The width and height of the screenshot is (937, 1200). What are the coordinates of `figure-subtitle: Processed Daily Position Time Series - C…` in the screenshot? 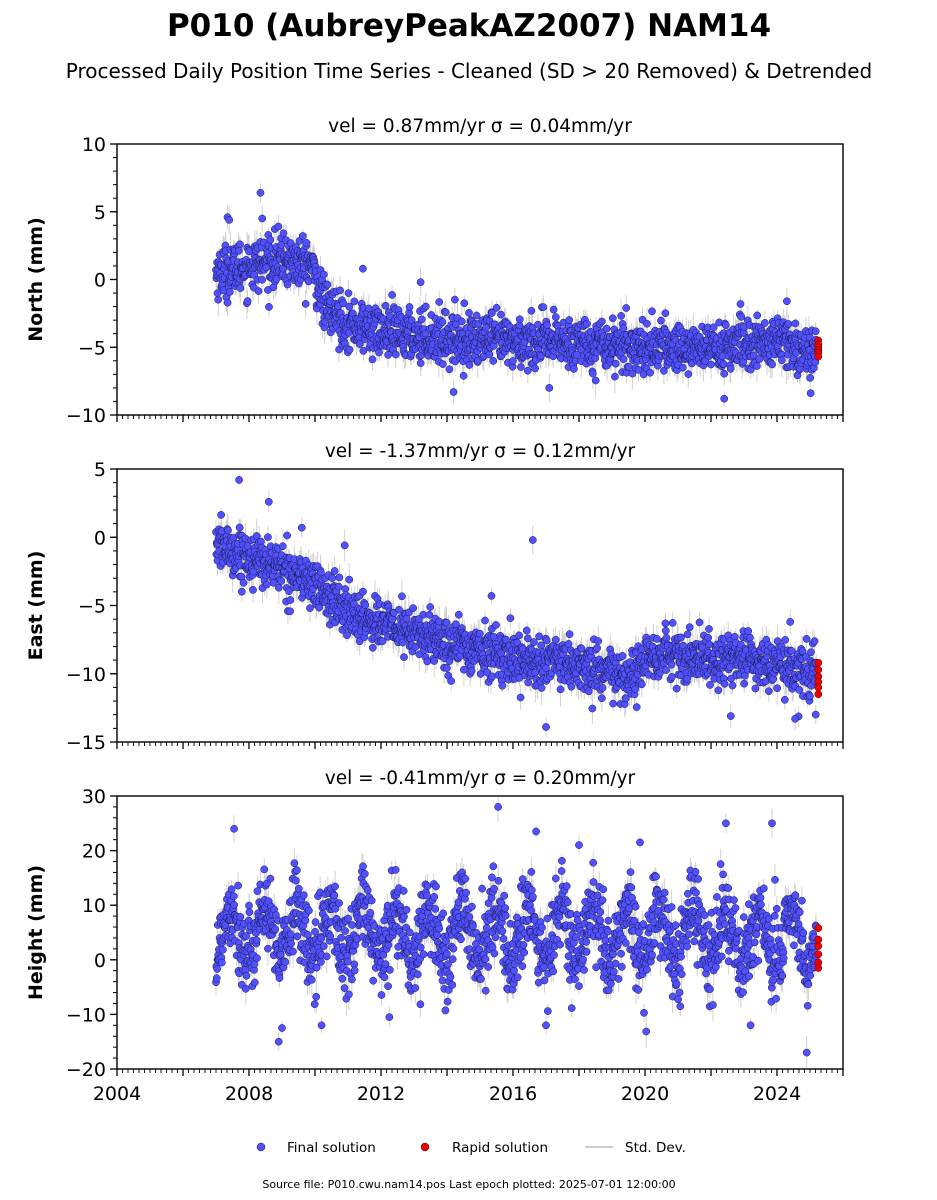 It's located at (469, 71).